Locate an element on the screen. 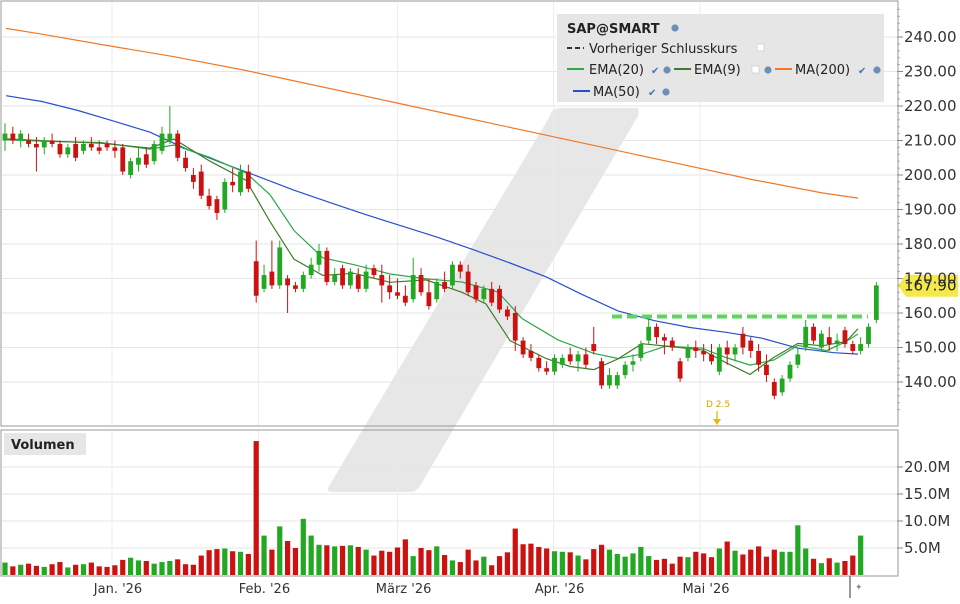 This screenshot has height=604, width=960. date-tick-label: Mai '26 is located at coordinates (705, 589).